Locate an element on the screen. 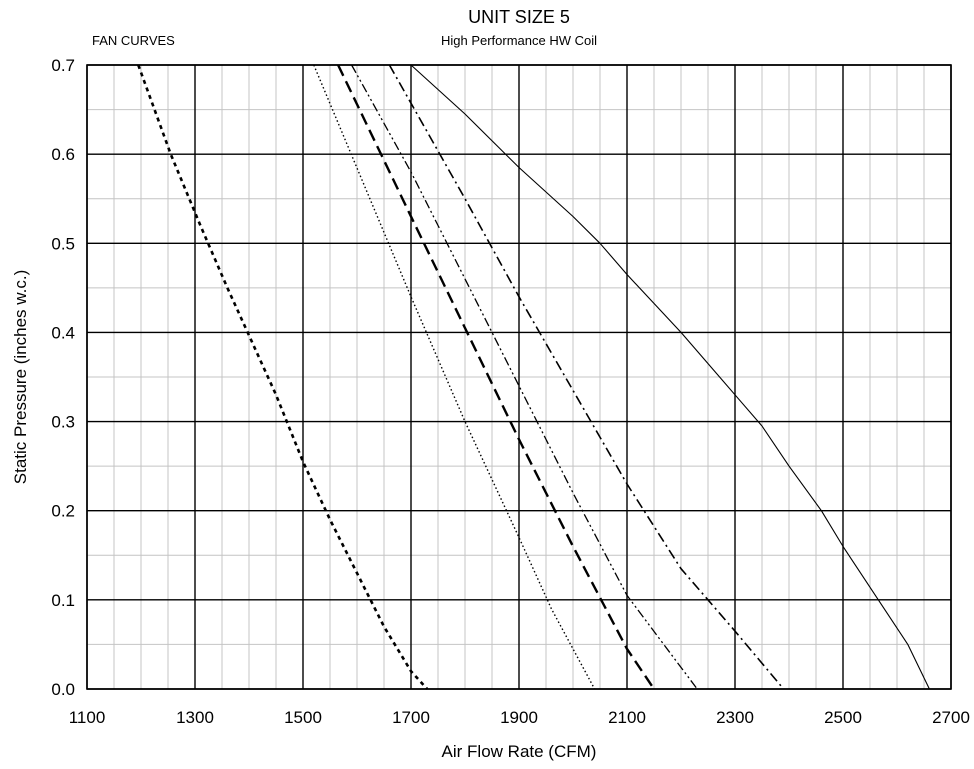 The width and height of the screenshot is (974, 769). chart-corner-label: FAN CURVES is located at coordinates (133, 40).